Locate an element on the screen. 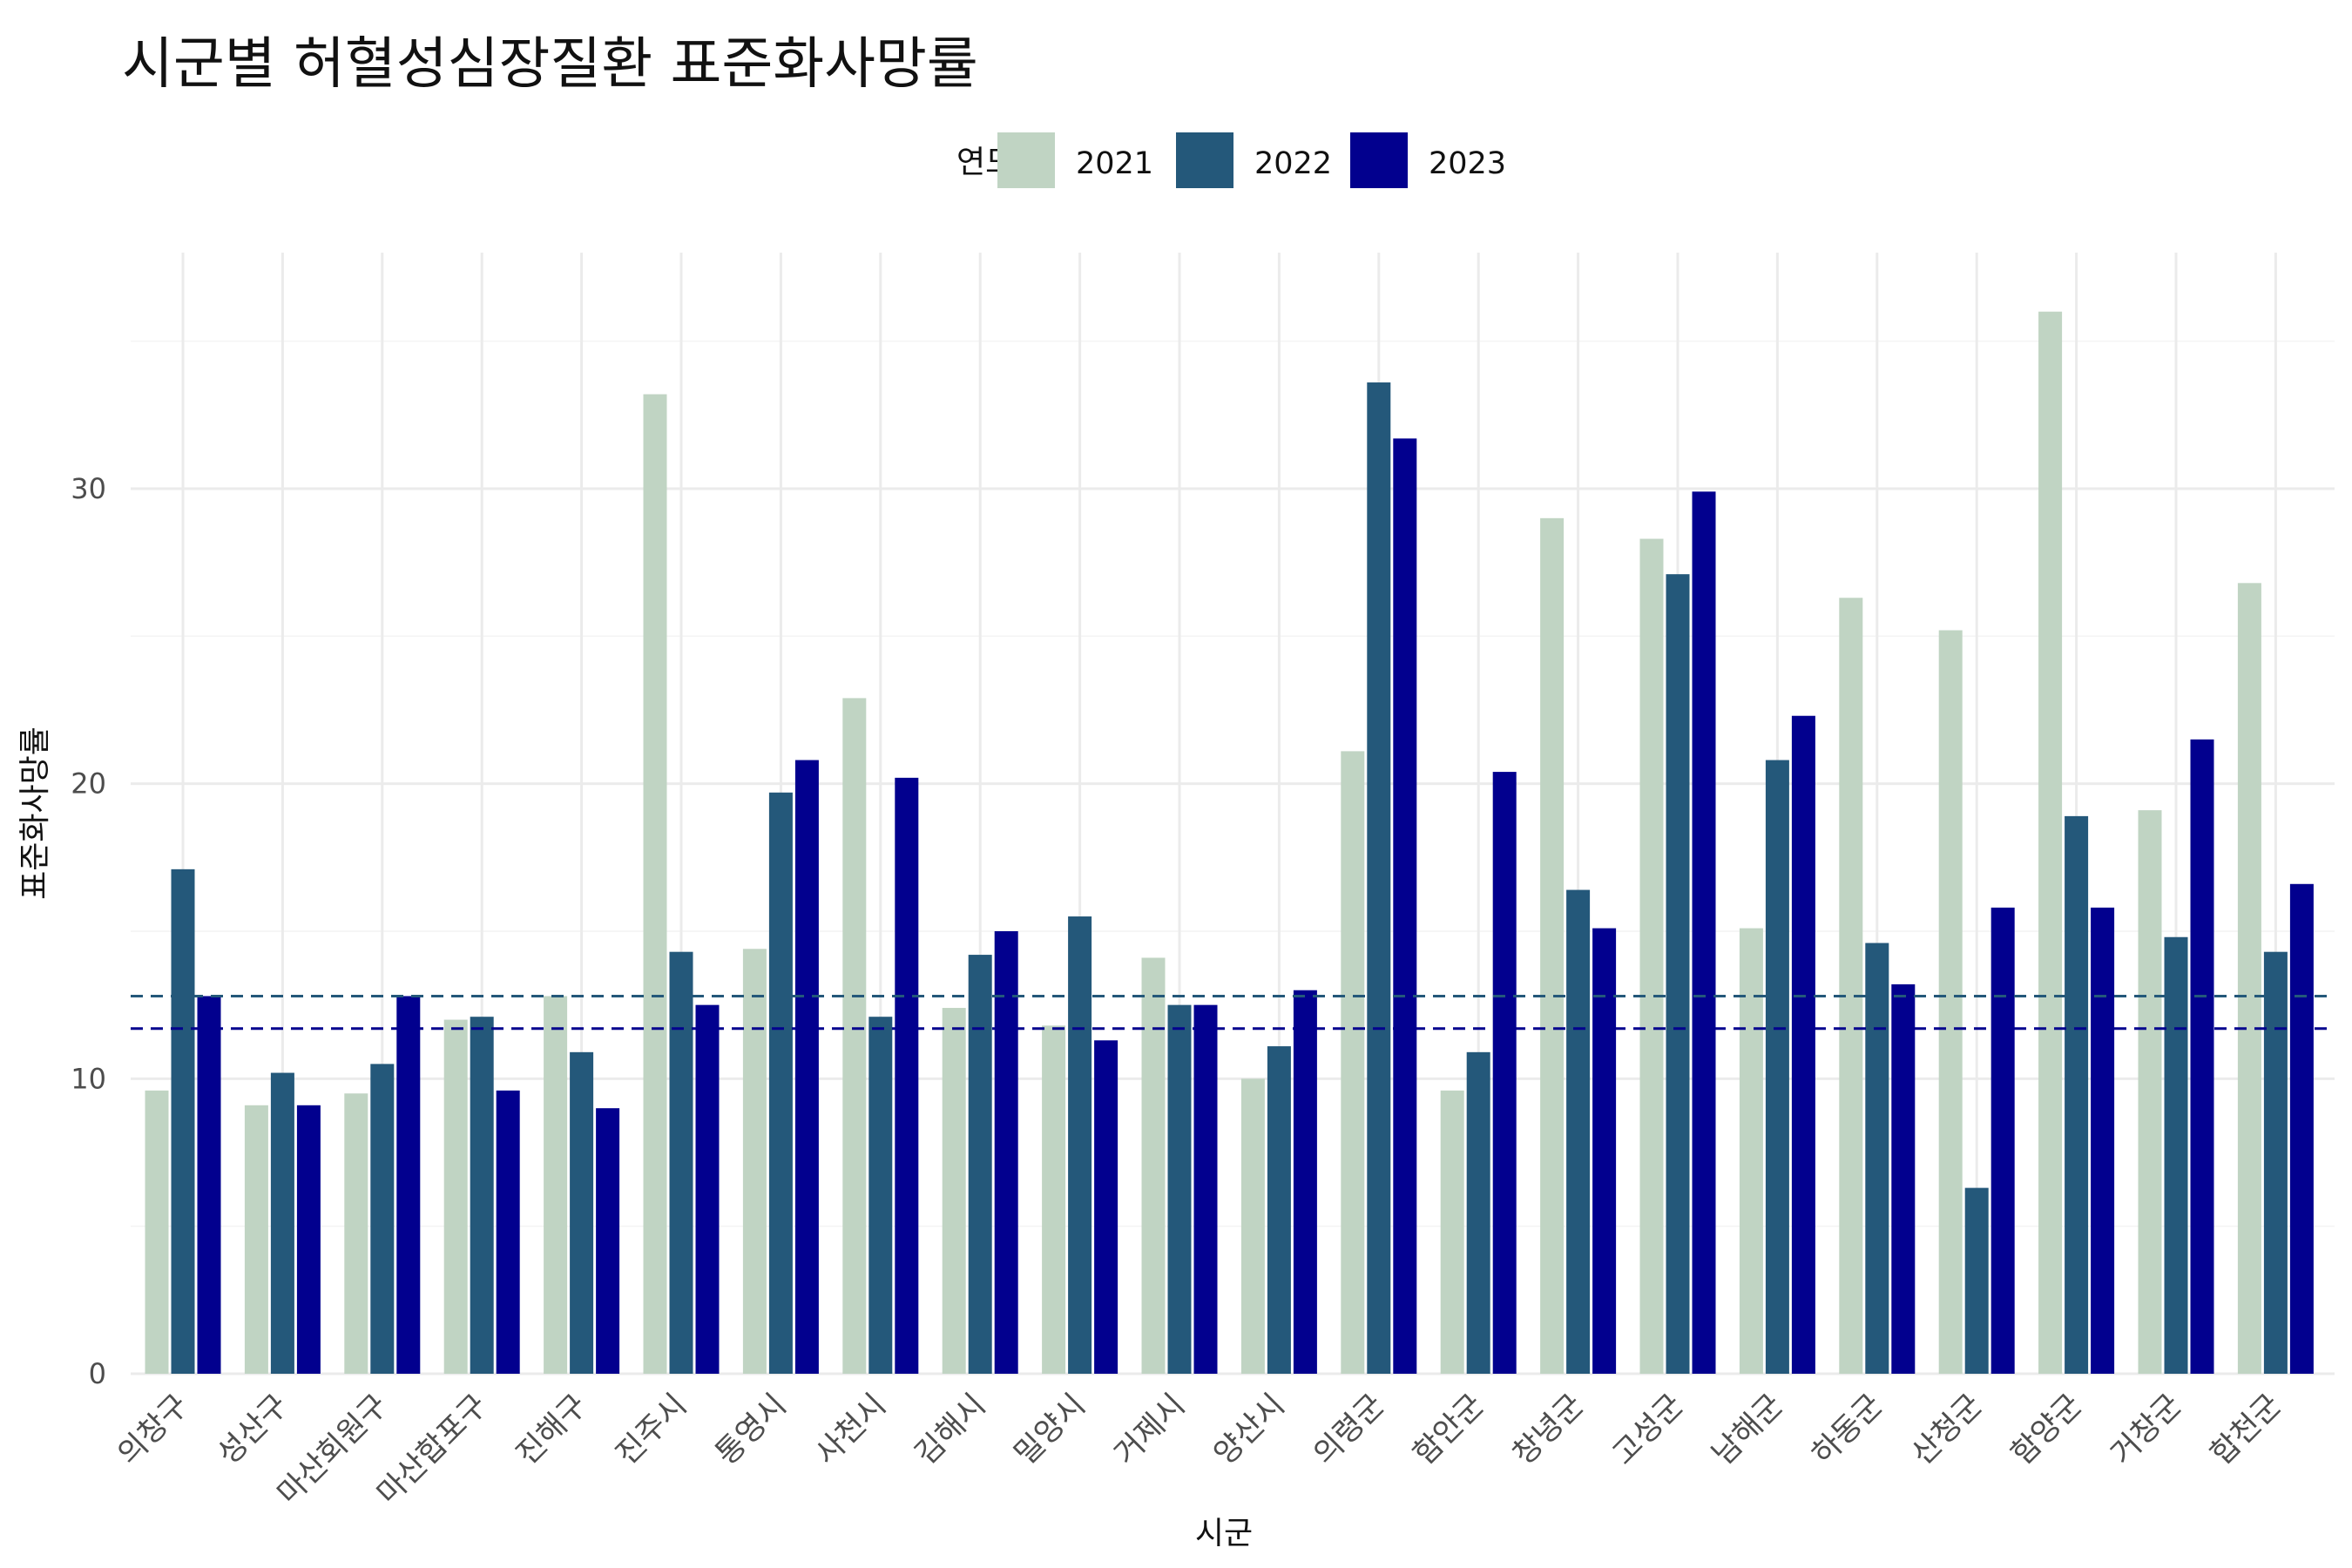  bar-2022-함안군 is located at coordinates (1478, 1212).